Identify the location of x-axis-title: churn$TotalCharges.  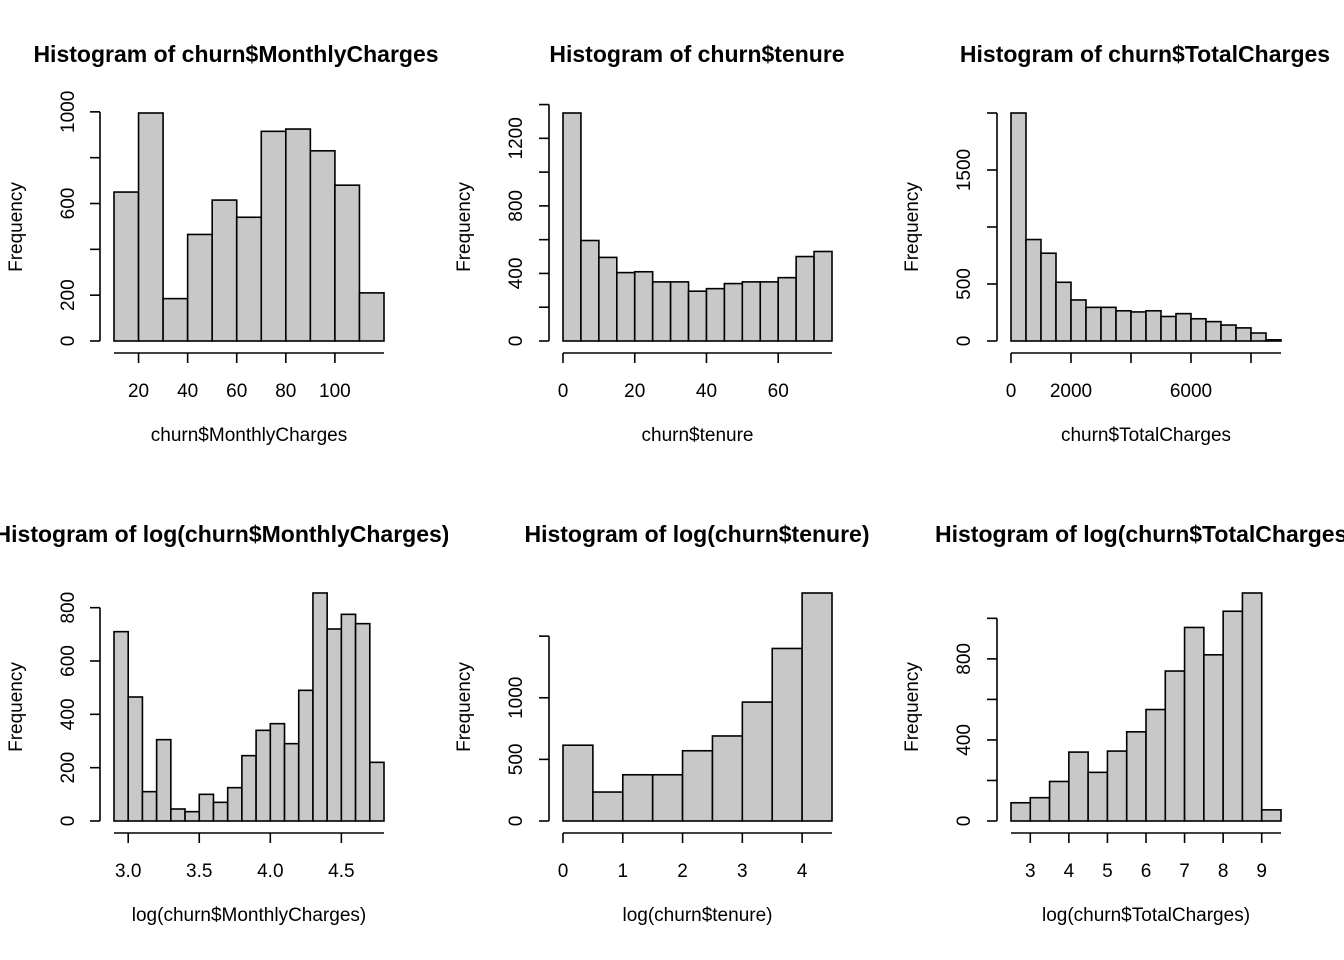
(1146, 435).